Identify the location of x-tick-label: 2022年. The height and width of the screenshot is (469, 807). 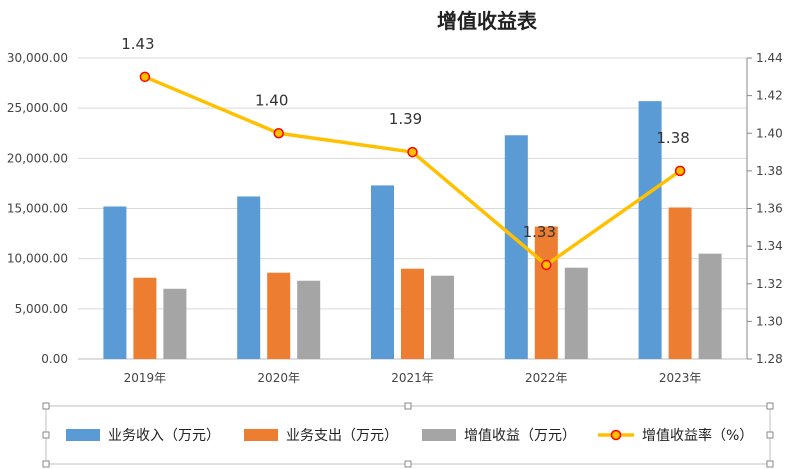
(546, 378).